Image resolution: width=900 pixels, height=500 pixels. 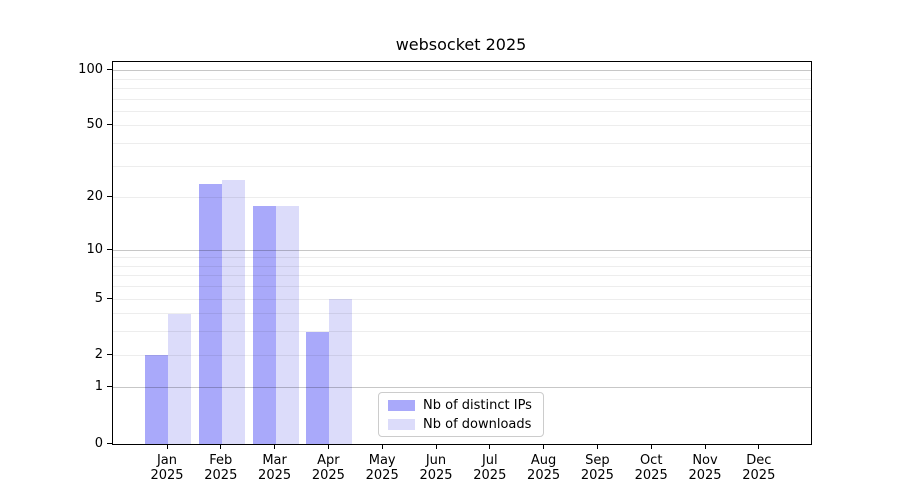 I want to click on bar-nb-of-downloads-jan, so click(x=179, y=378).